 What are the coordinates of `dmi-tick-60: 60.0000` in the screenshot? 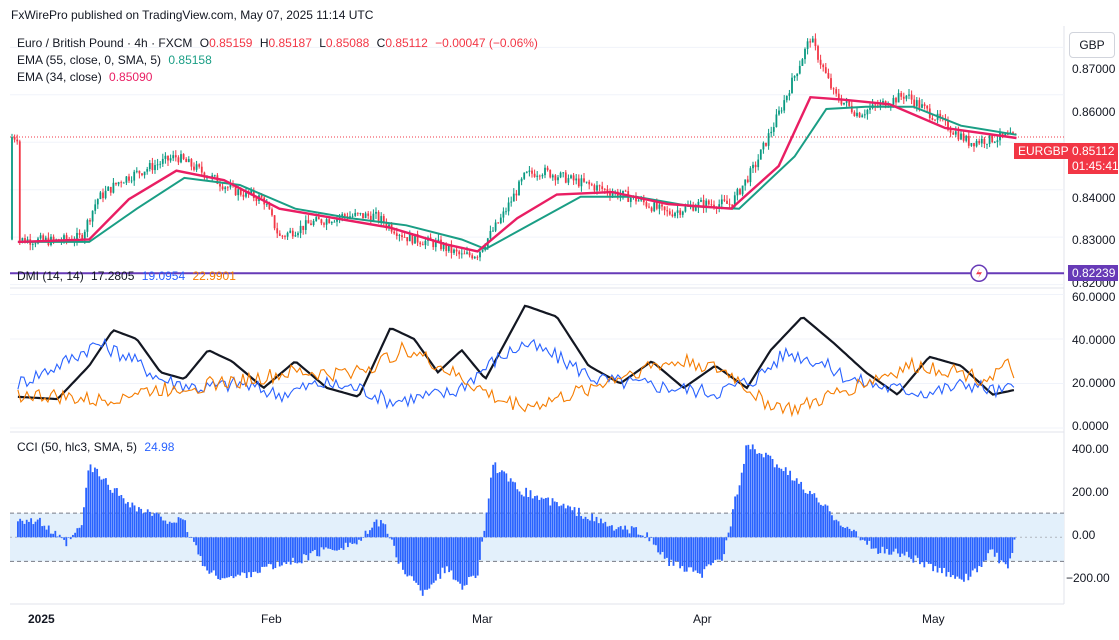 It's located at (1094, 297).